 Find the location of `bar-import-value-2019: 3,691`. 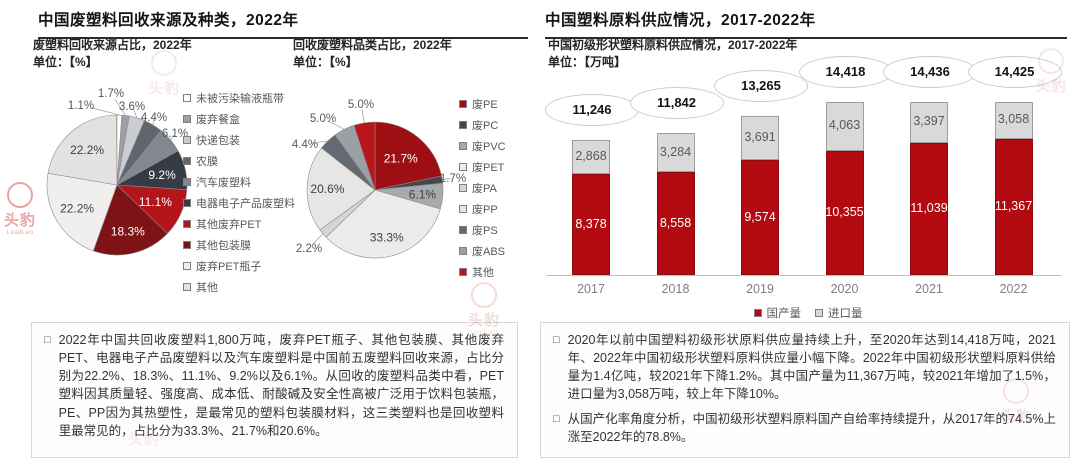

bar-import-value-2019: 3,691 is located at coordinates (760, 136).